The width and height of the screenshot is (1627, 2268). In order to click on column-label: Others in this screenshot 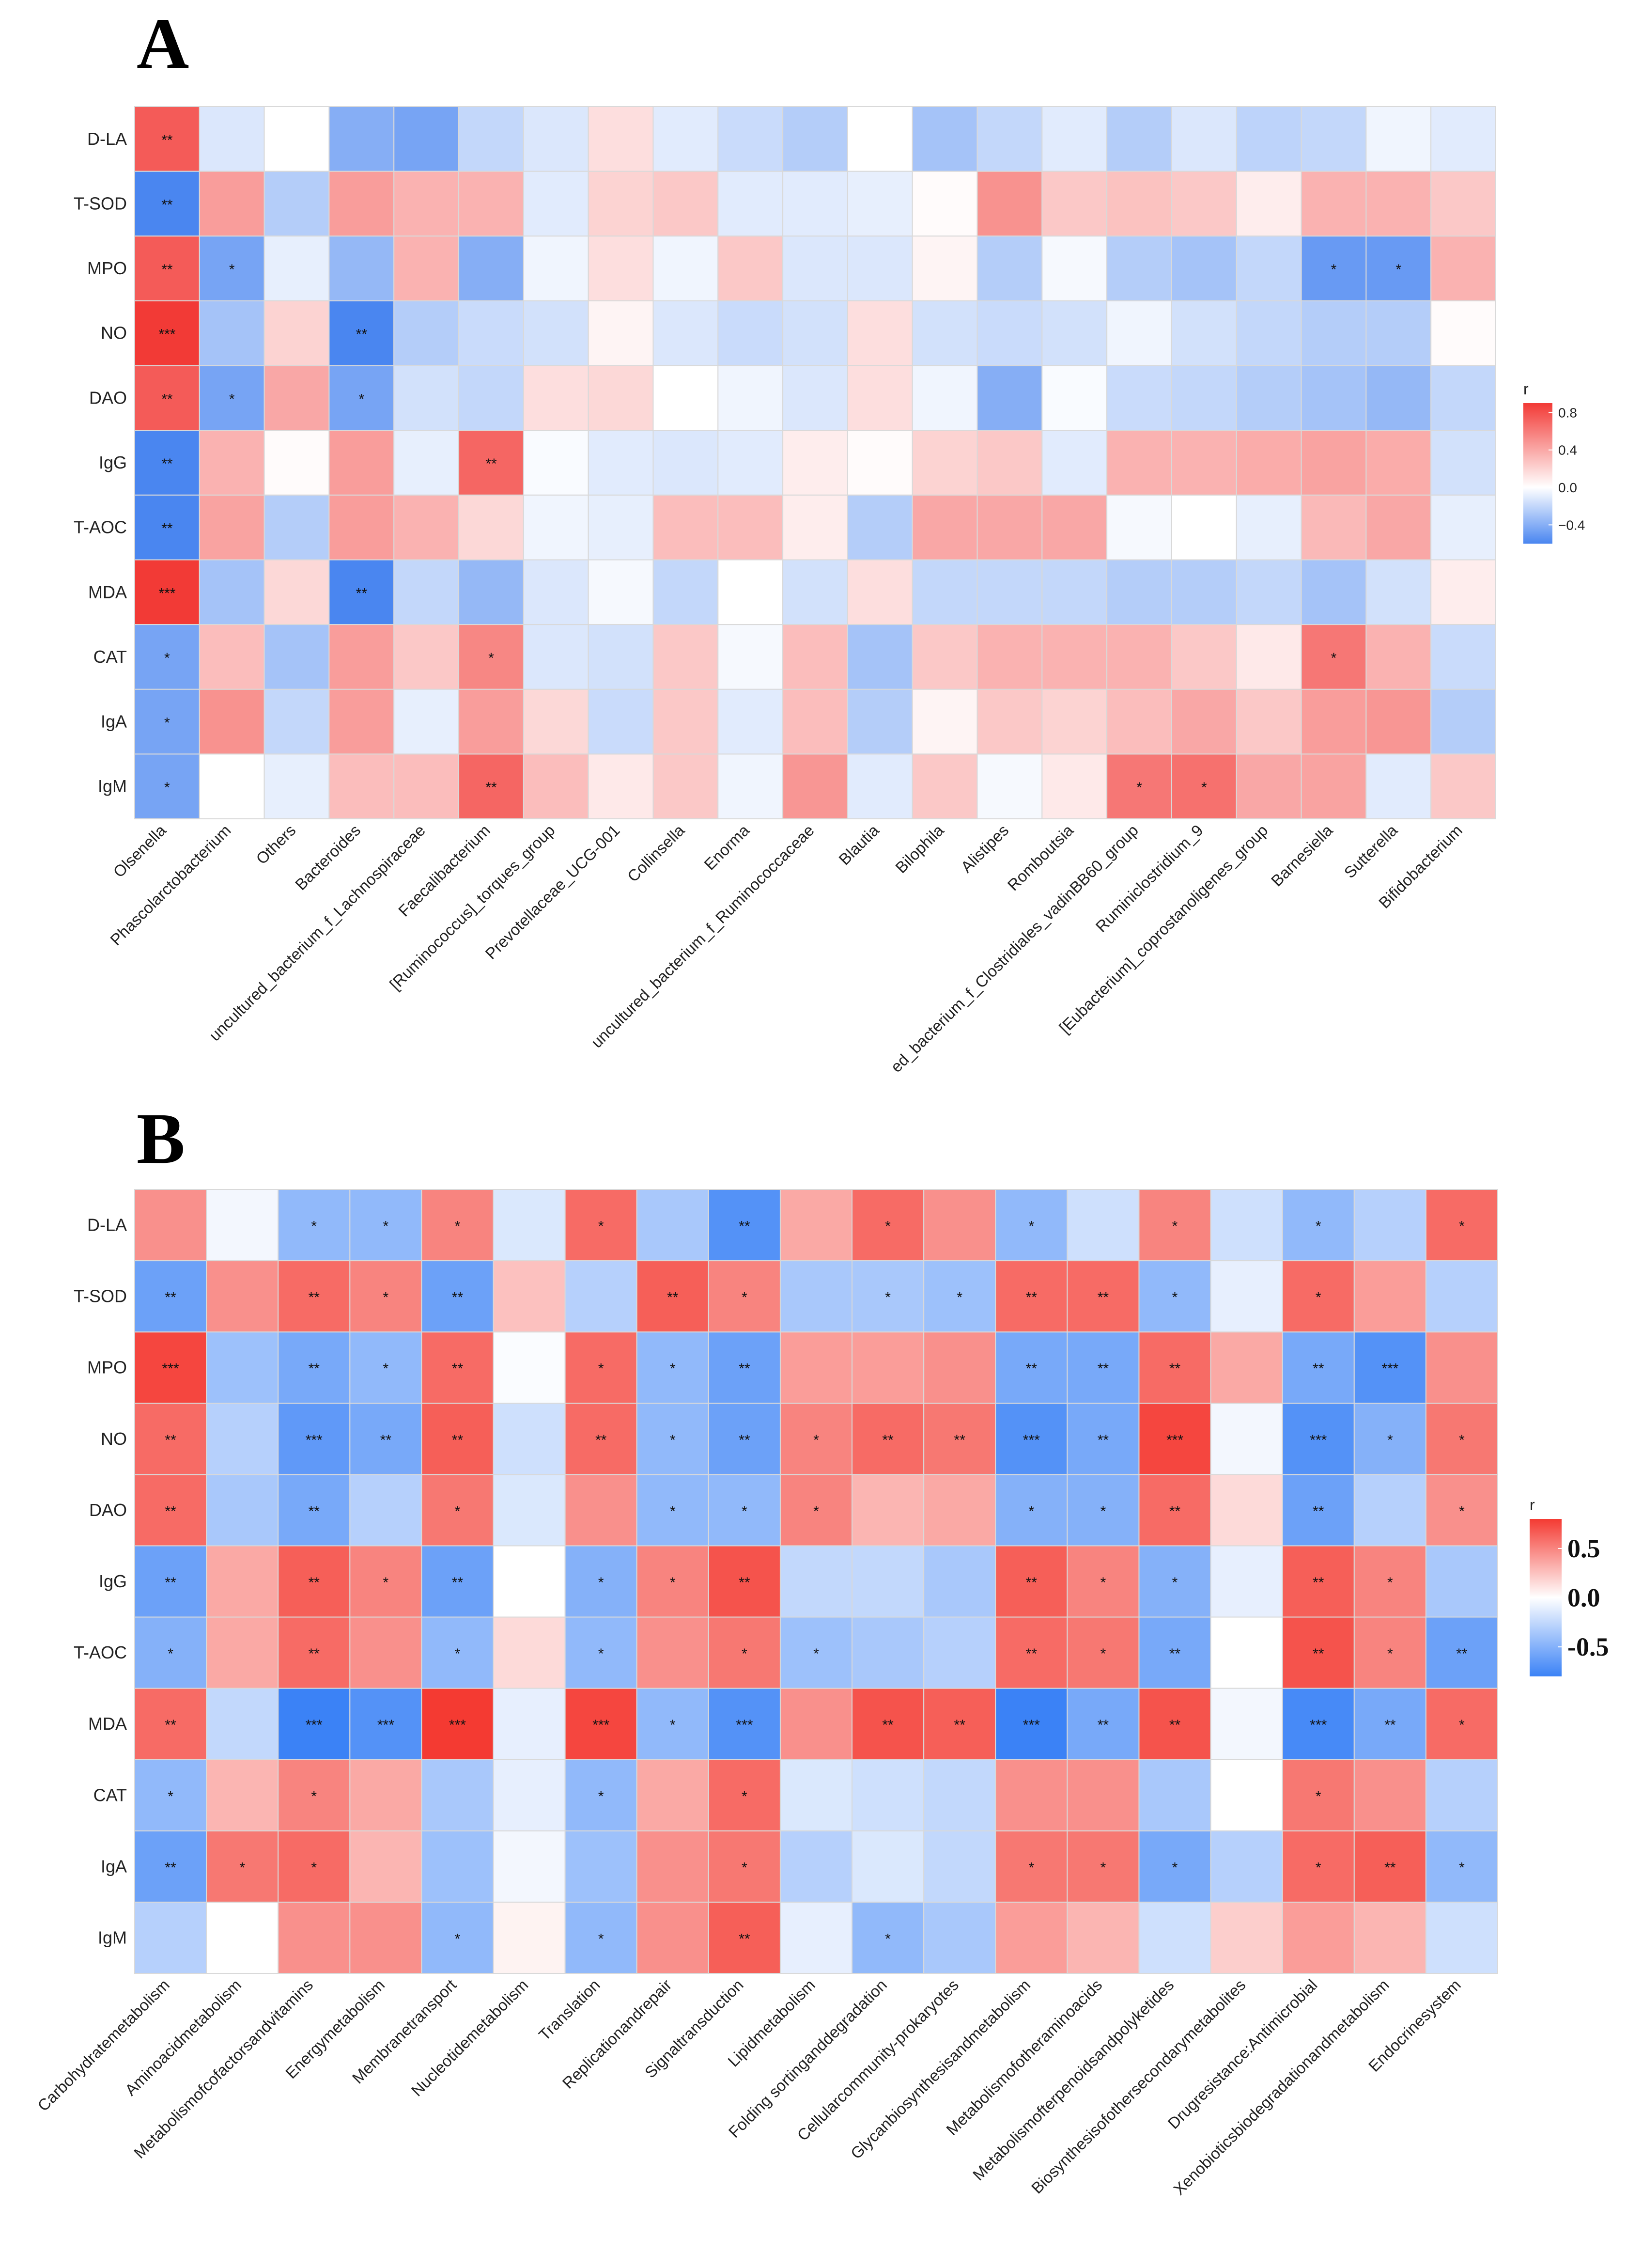, I will do `click(275, 844)`.